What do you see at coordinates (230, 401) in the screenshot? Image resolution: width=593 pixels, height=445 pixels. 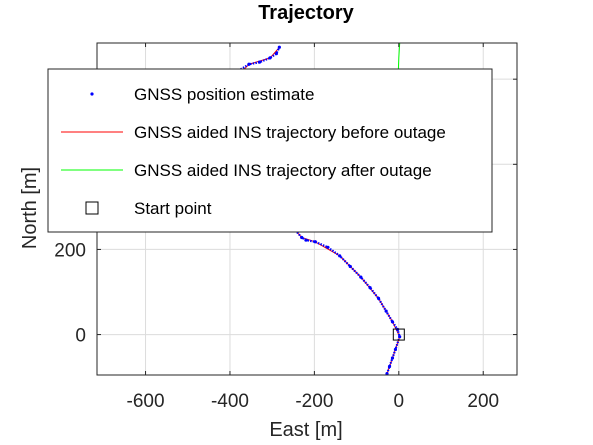 I see `x-tick-label: -400` at bounding box center [230, 401].